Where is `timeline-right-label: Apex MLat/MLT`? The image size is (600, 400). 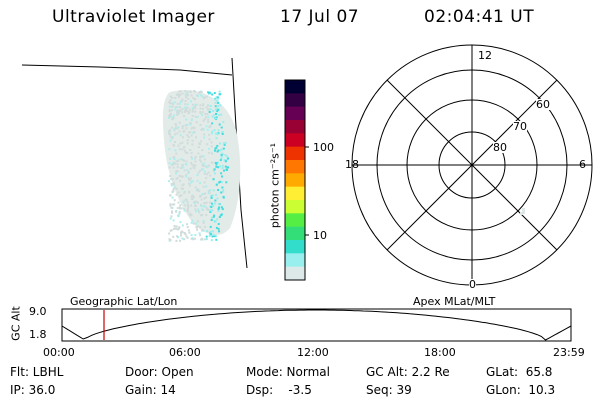
timeline-right-label: Apex MLat/MLT is located at coordinates (454, 301).